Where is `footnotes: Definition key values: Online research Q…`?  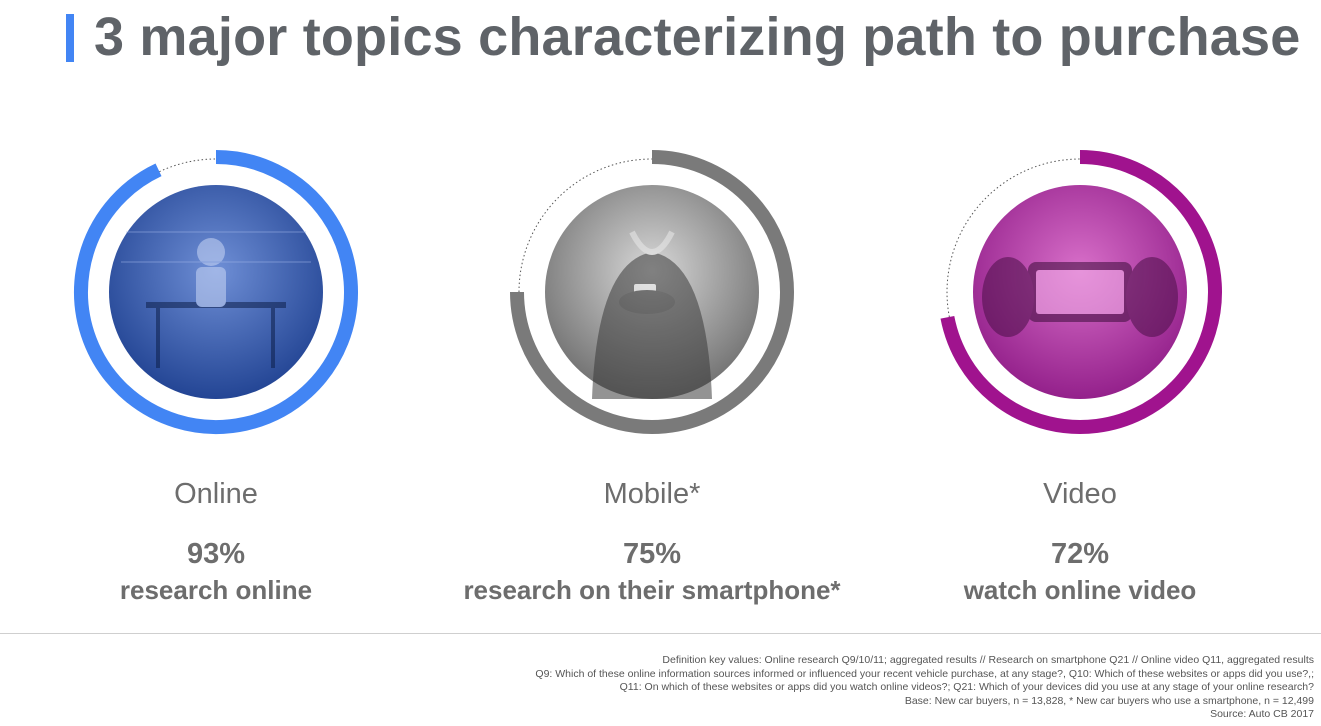 footnotes: Definition key values: Online research Q… is located at coordinates (924, 688).